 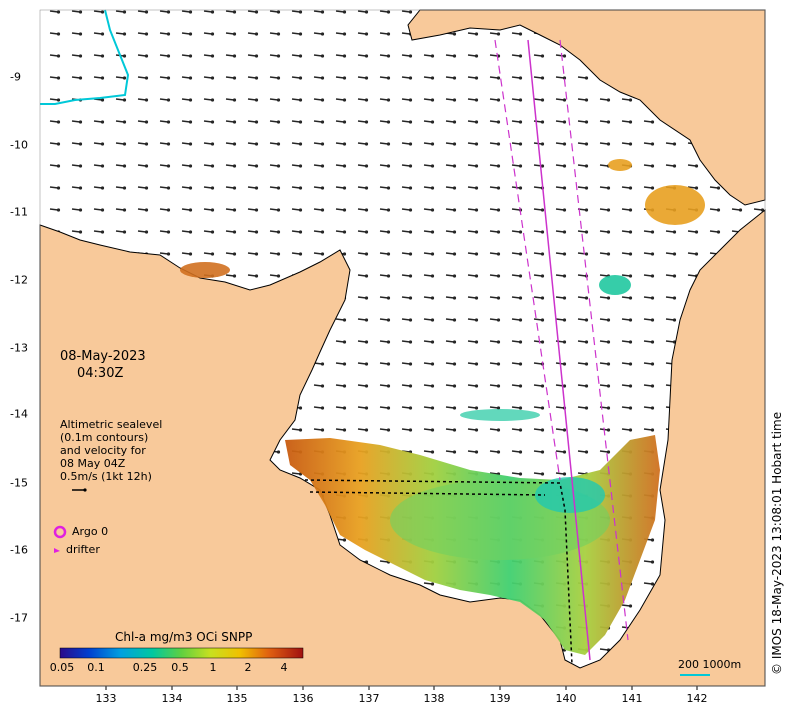 I want to click on x-tick-133: 133, so click(x=106, y=698).